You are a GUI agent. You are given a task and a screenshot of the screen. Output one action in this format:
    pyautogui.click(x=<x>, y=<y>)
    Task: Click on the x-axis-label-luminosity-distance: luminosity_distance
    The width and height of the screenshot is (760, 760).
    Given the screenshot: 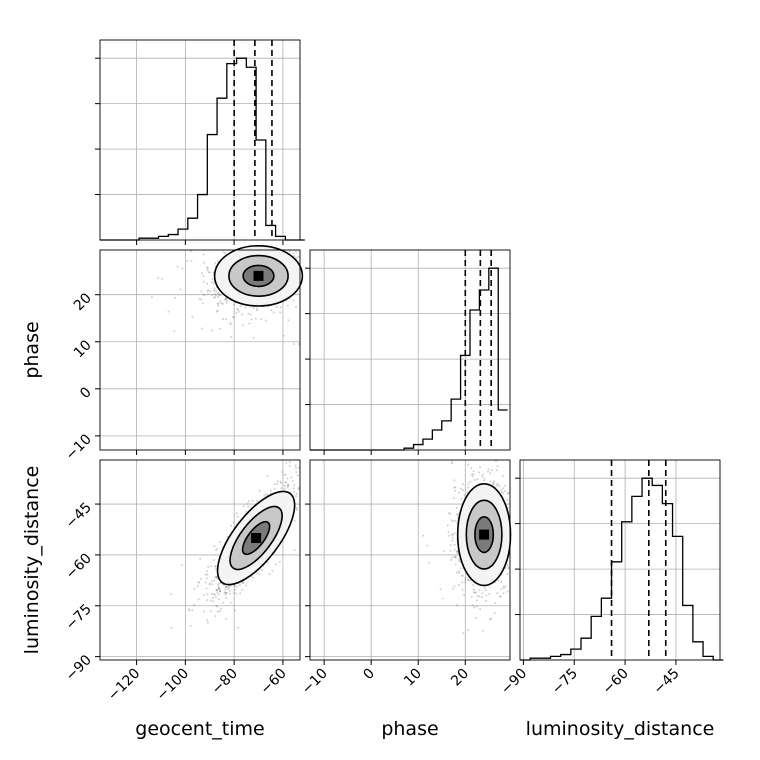 What is the action you would take?
    pyautogui.click(x=620, y=729)
    